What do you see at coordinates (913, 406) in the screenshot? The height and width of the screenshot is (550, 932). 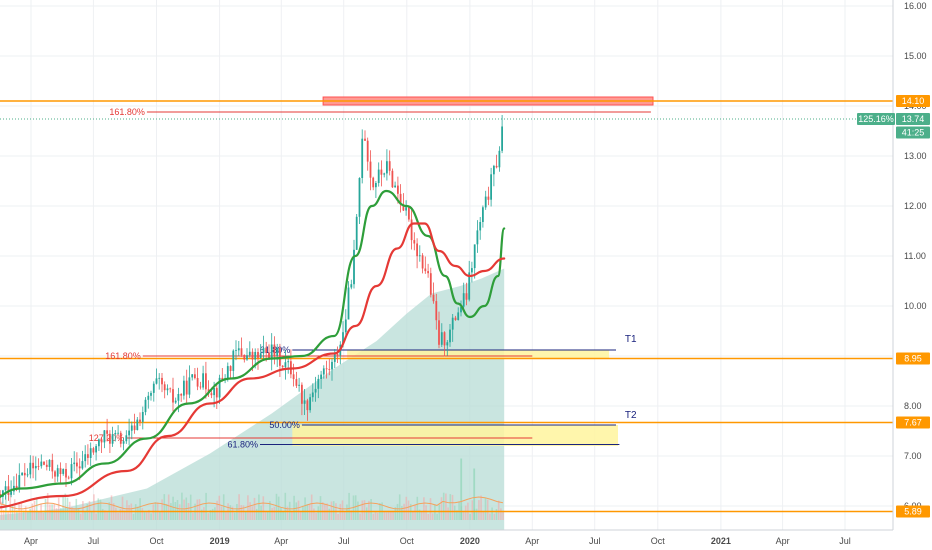 I see `price-axis-tick: 8.00` at bounding box center [913, 406].